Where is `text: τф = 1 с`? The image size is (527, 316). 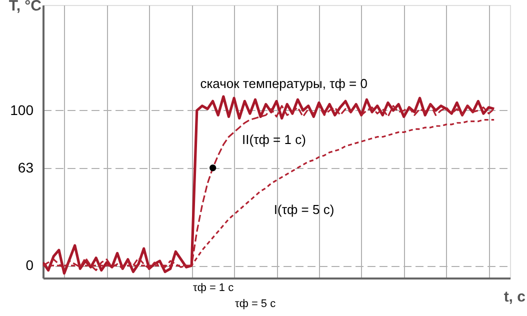 text: τф = 1 с is located at coordinates (213, 288).